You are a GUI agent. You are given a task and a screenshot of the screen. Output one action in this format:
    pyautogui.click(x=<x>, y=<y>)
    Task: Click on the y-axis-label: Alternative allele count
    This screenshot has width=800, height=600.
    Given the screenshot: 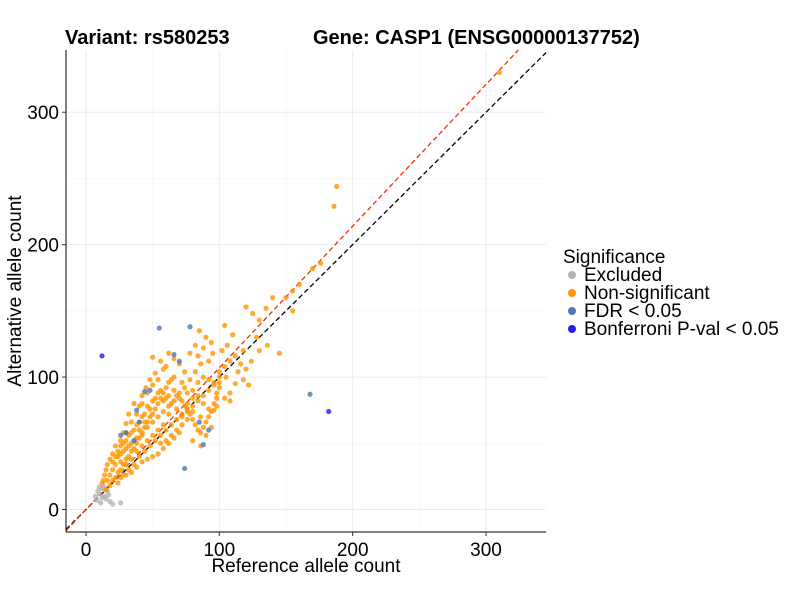 What is the action you would take?
    pyautogui.click(x=15, y=291)
    